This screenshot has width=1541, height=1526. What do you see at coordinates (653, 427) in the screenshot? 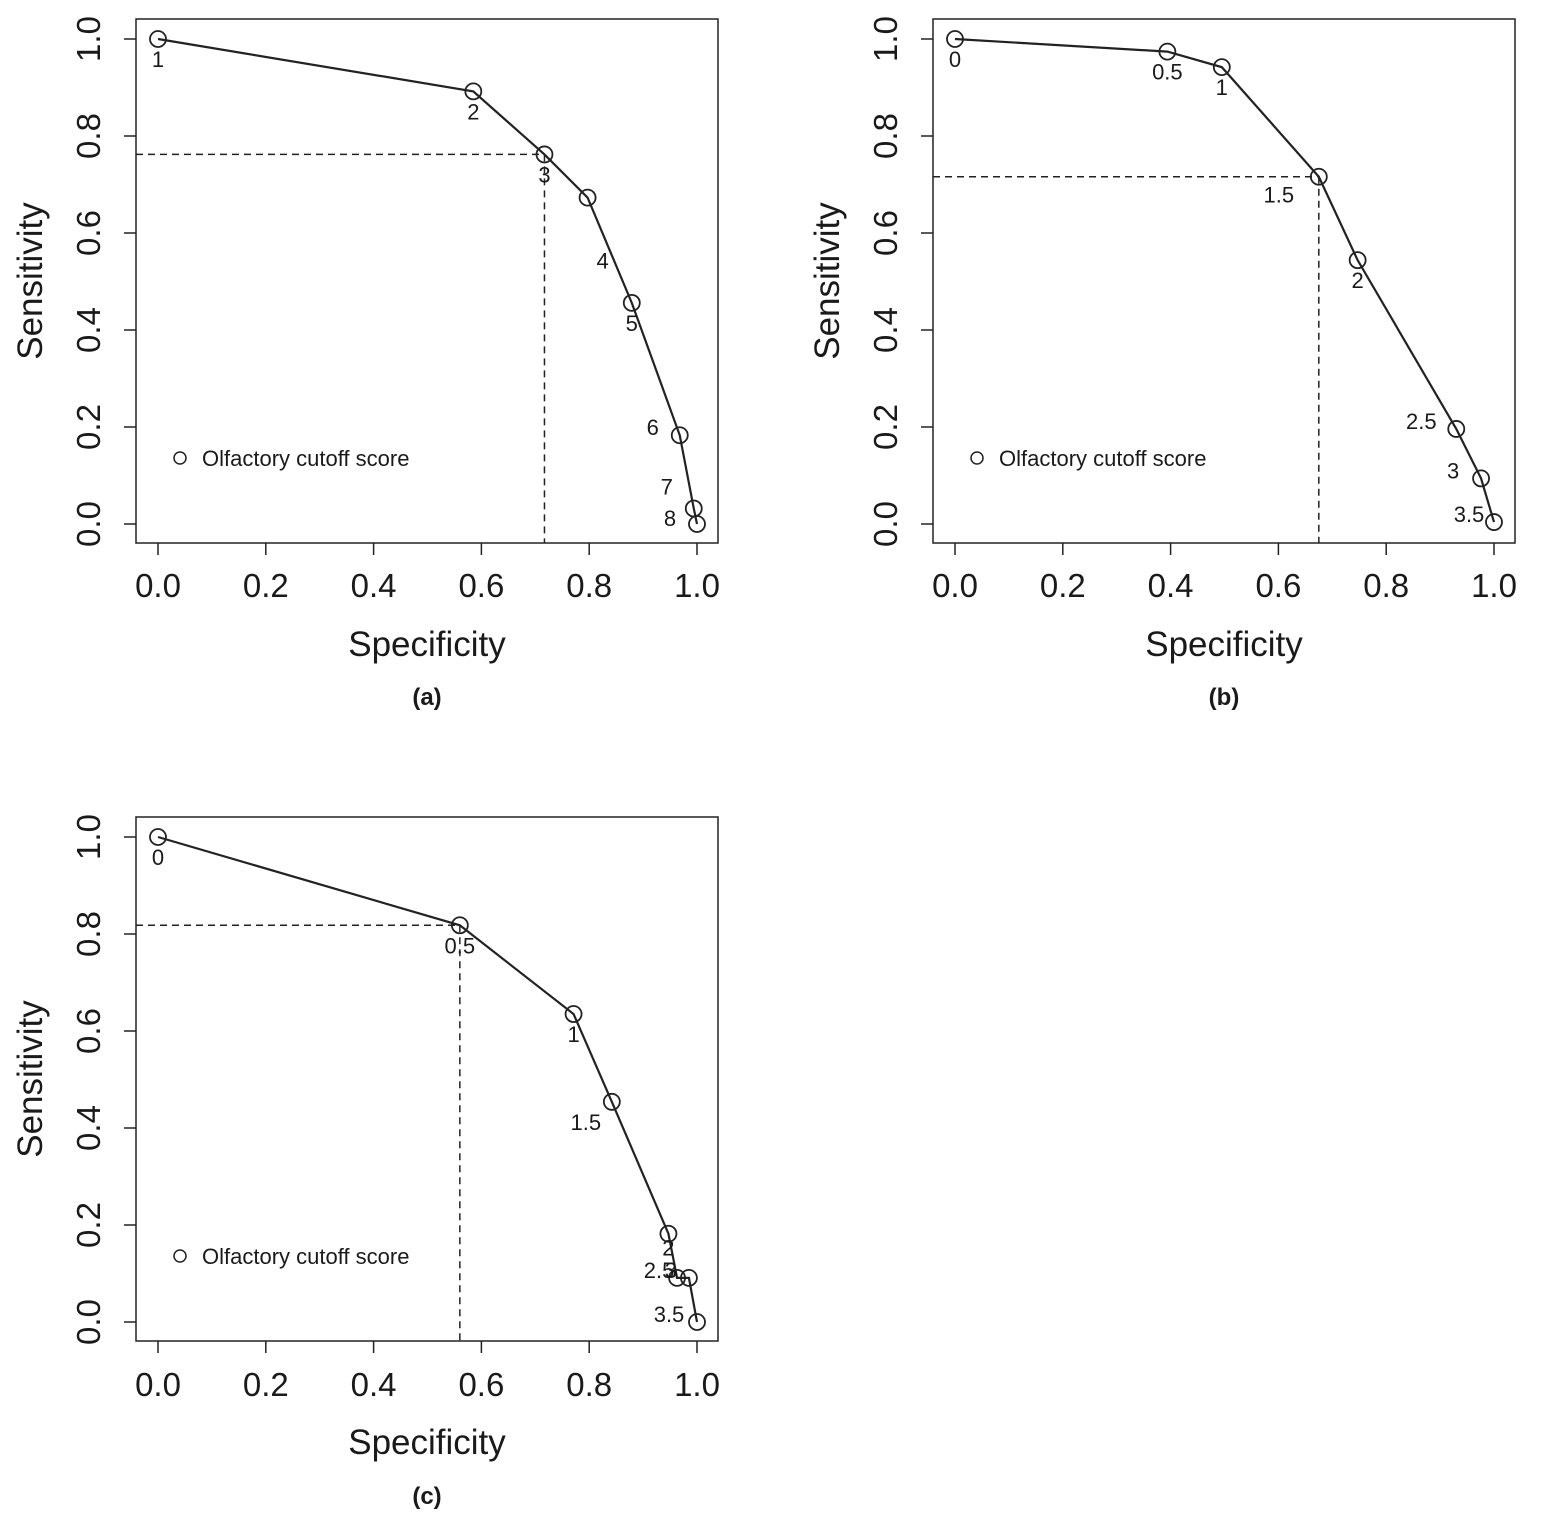
I see `roc-point-label: 6` at bounding box center [653, 427].